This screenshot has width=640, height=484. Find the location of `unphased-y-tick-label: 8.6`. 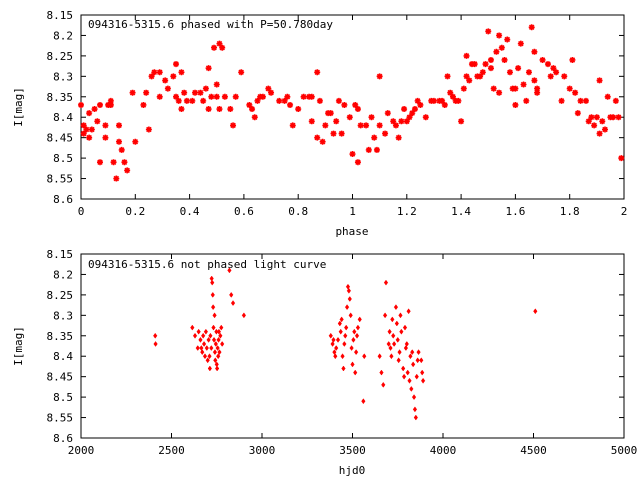

unphased-y-tick-label: 8.6 is located at coordinates (63, 438).